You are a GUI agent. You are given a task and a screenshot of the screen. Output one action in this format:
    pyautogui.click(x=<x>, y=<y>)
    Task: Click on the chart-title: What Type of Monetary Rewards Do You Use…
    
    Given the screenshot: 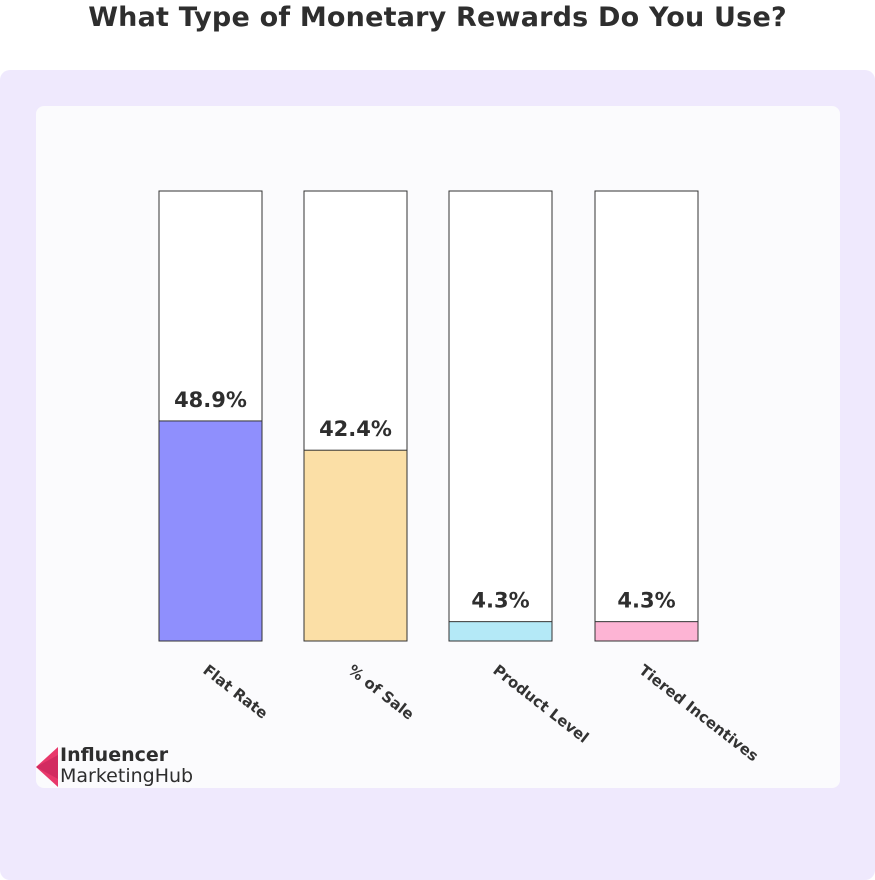 What is the action you would take?
    pyautogui.click(x=437, y=17)
    